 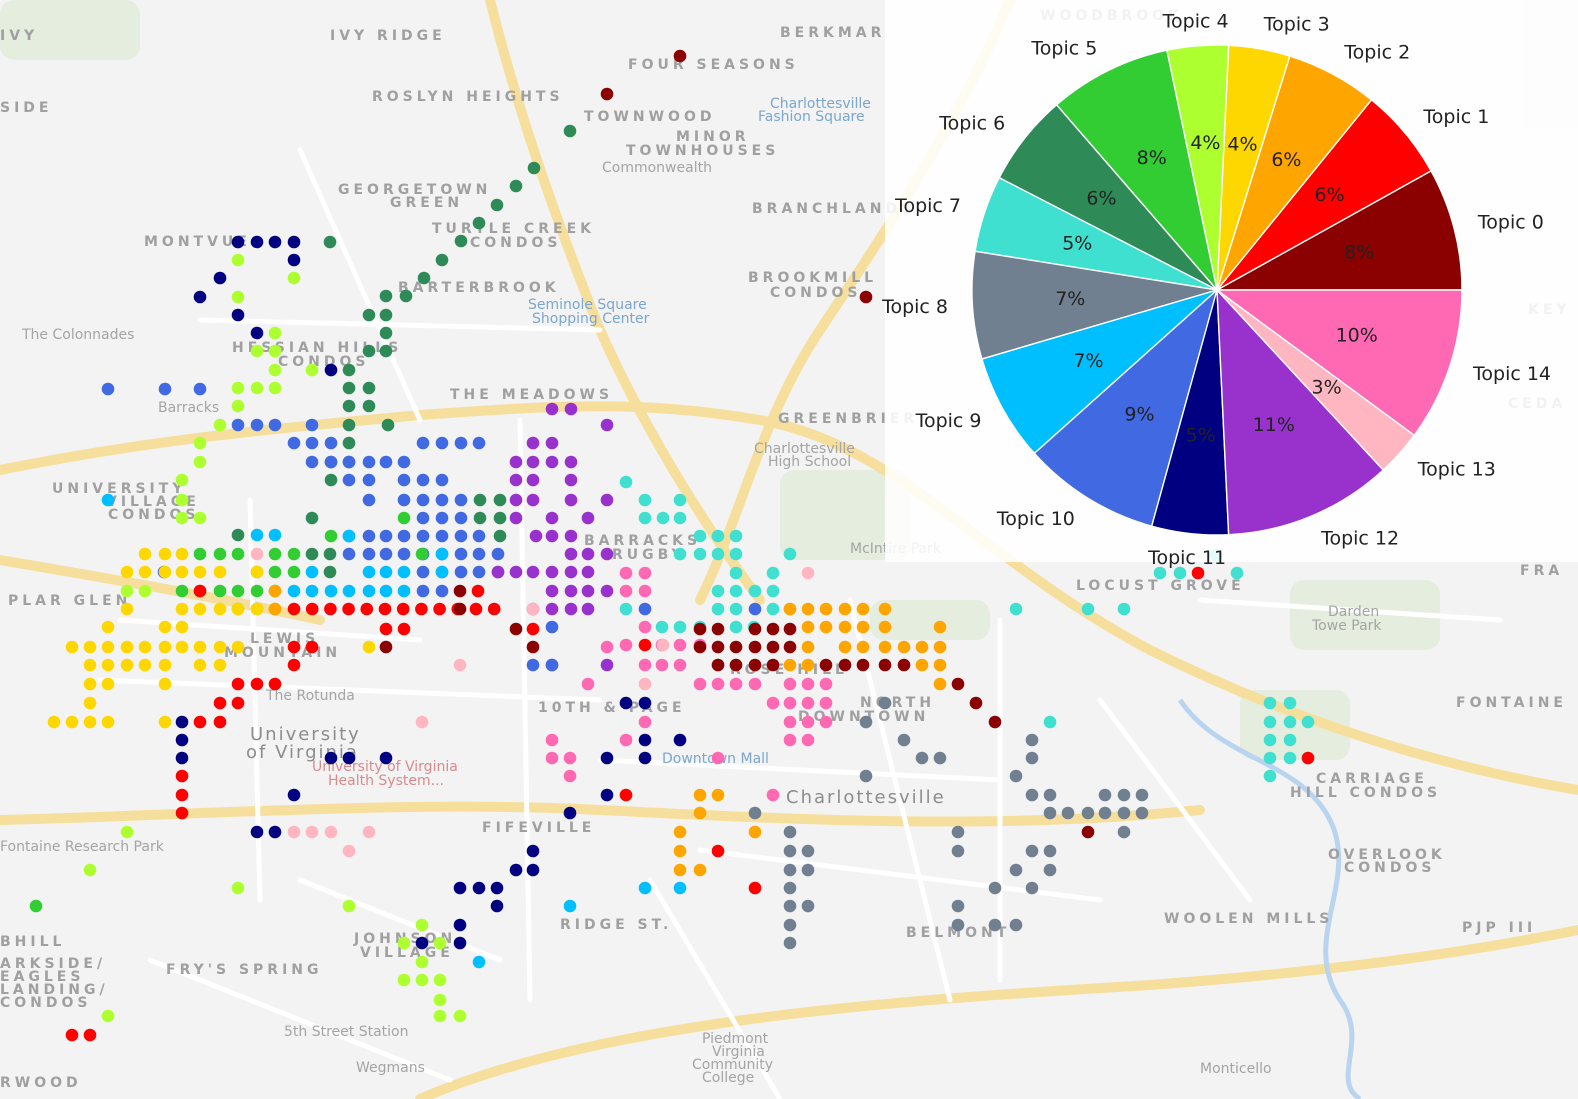 I want to click on pie-topic-label: Topic 10, so click(x=1035, y=519).